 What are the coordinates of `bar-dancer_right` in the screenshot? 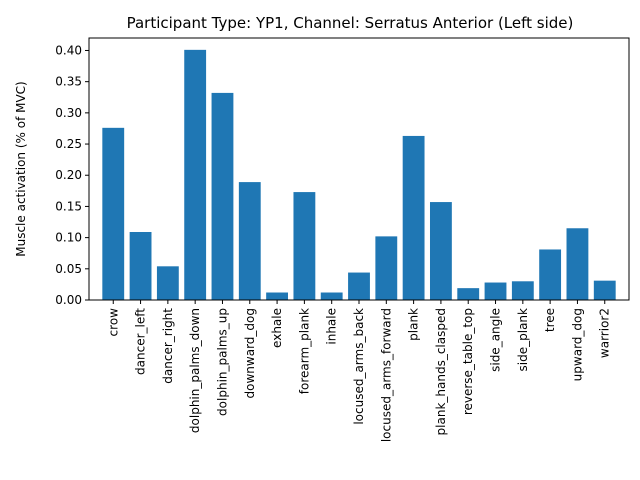 It's located at (167, 283).